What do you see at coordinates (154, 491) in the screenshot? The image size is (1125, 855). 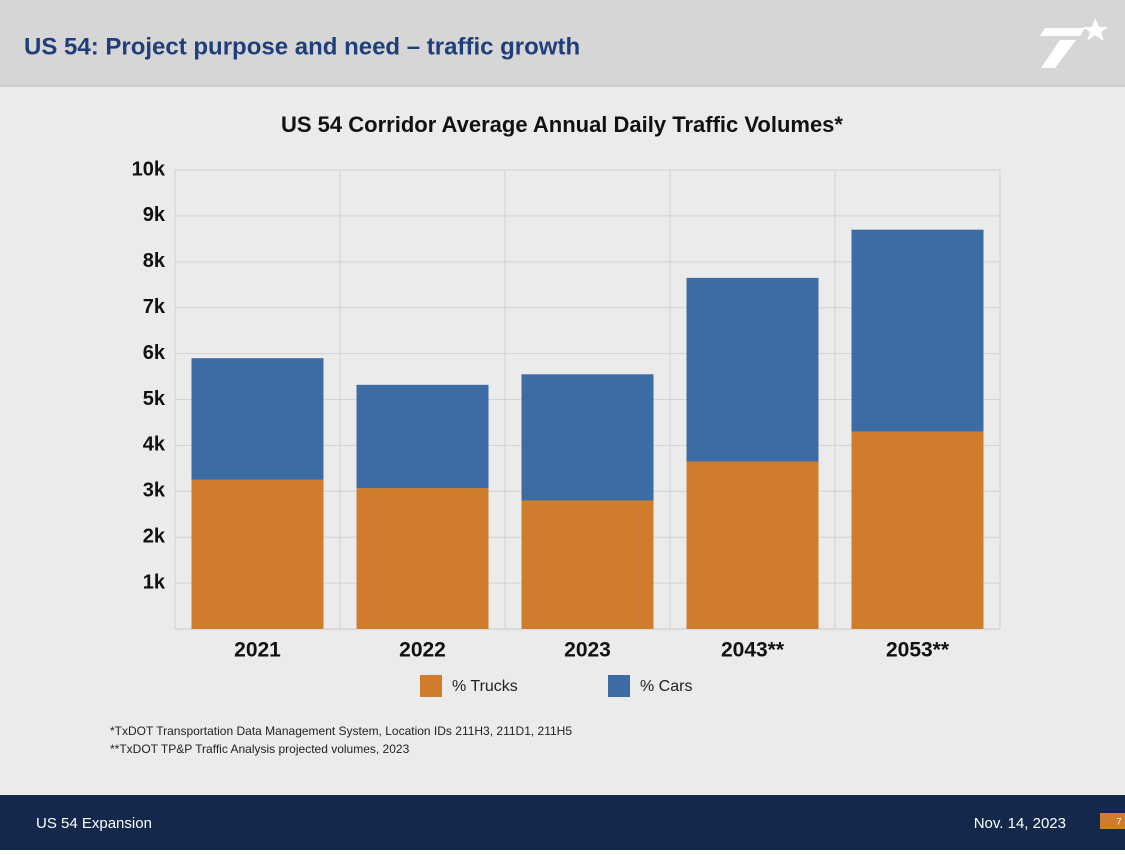 I see `y-tick-label: 3k` at bounding box center [154, 491].